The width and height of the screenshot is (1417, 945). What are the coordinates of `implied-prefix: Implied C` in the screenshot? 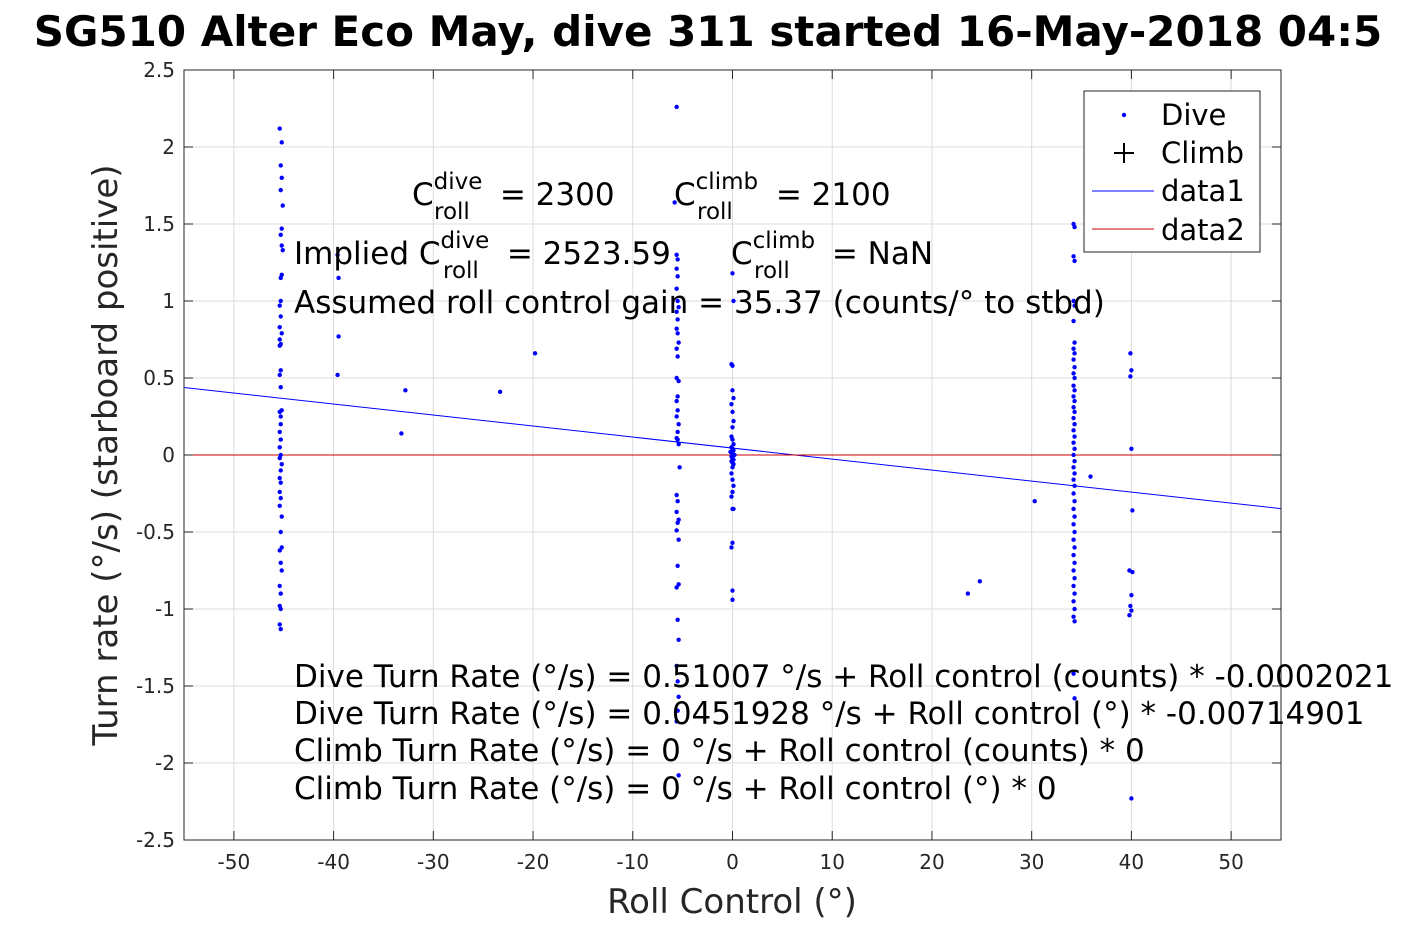 It's located at (367, 254).